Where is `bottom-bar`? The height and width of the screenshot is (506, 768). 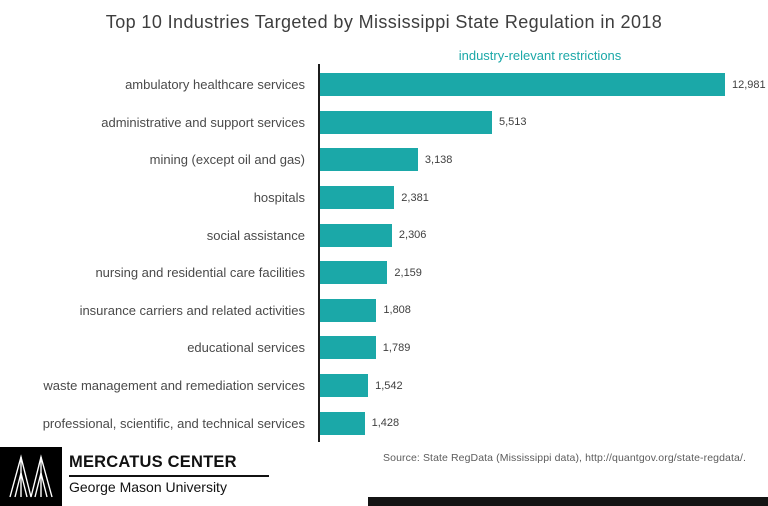
bottom-bar is located at coordinates (568, 501).